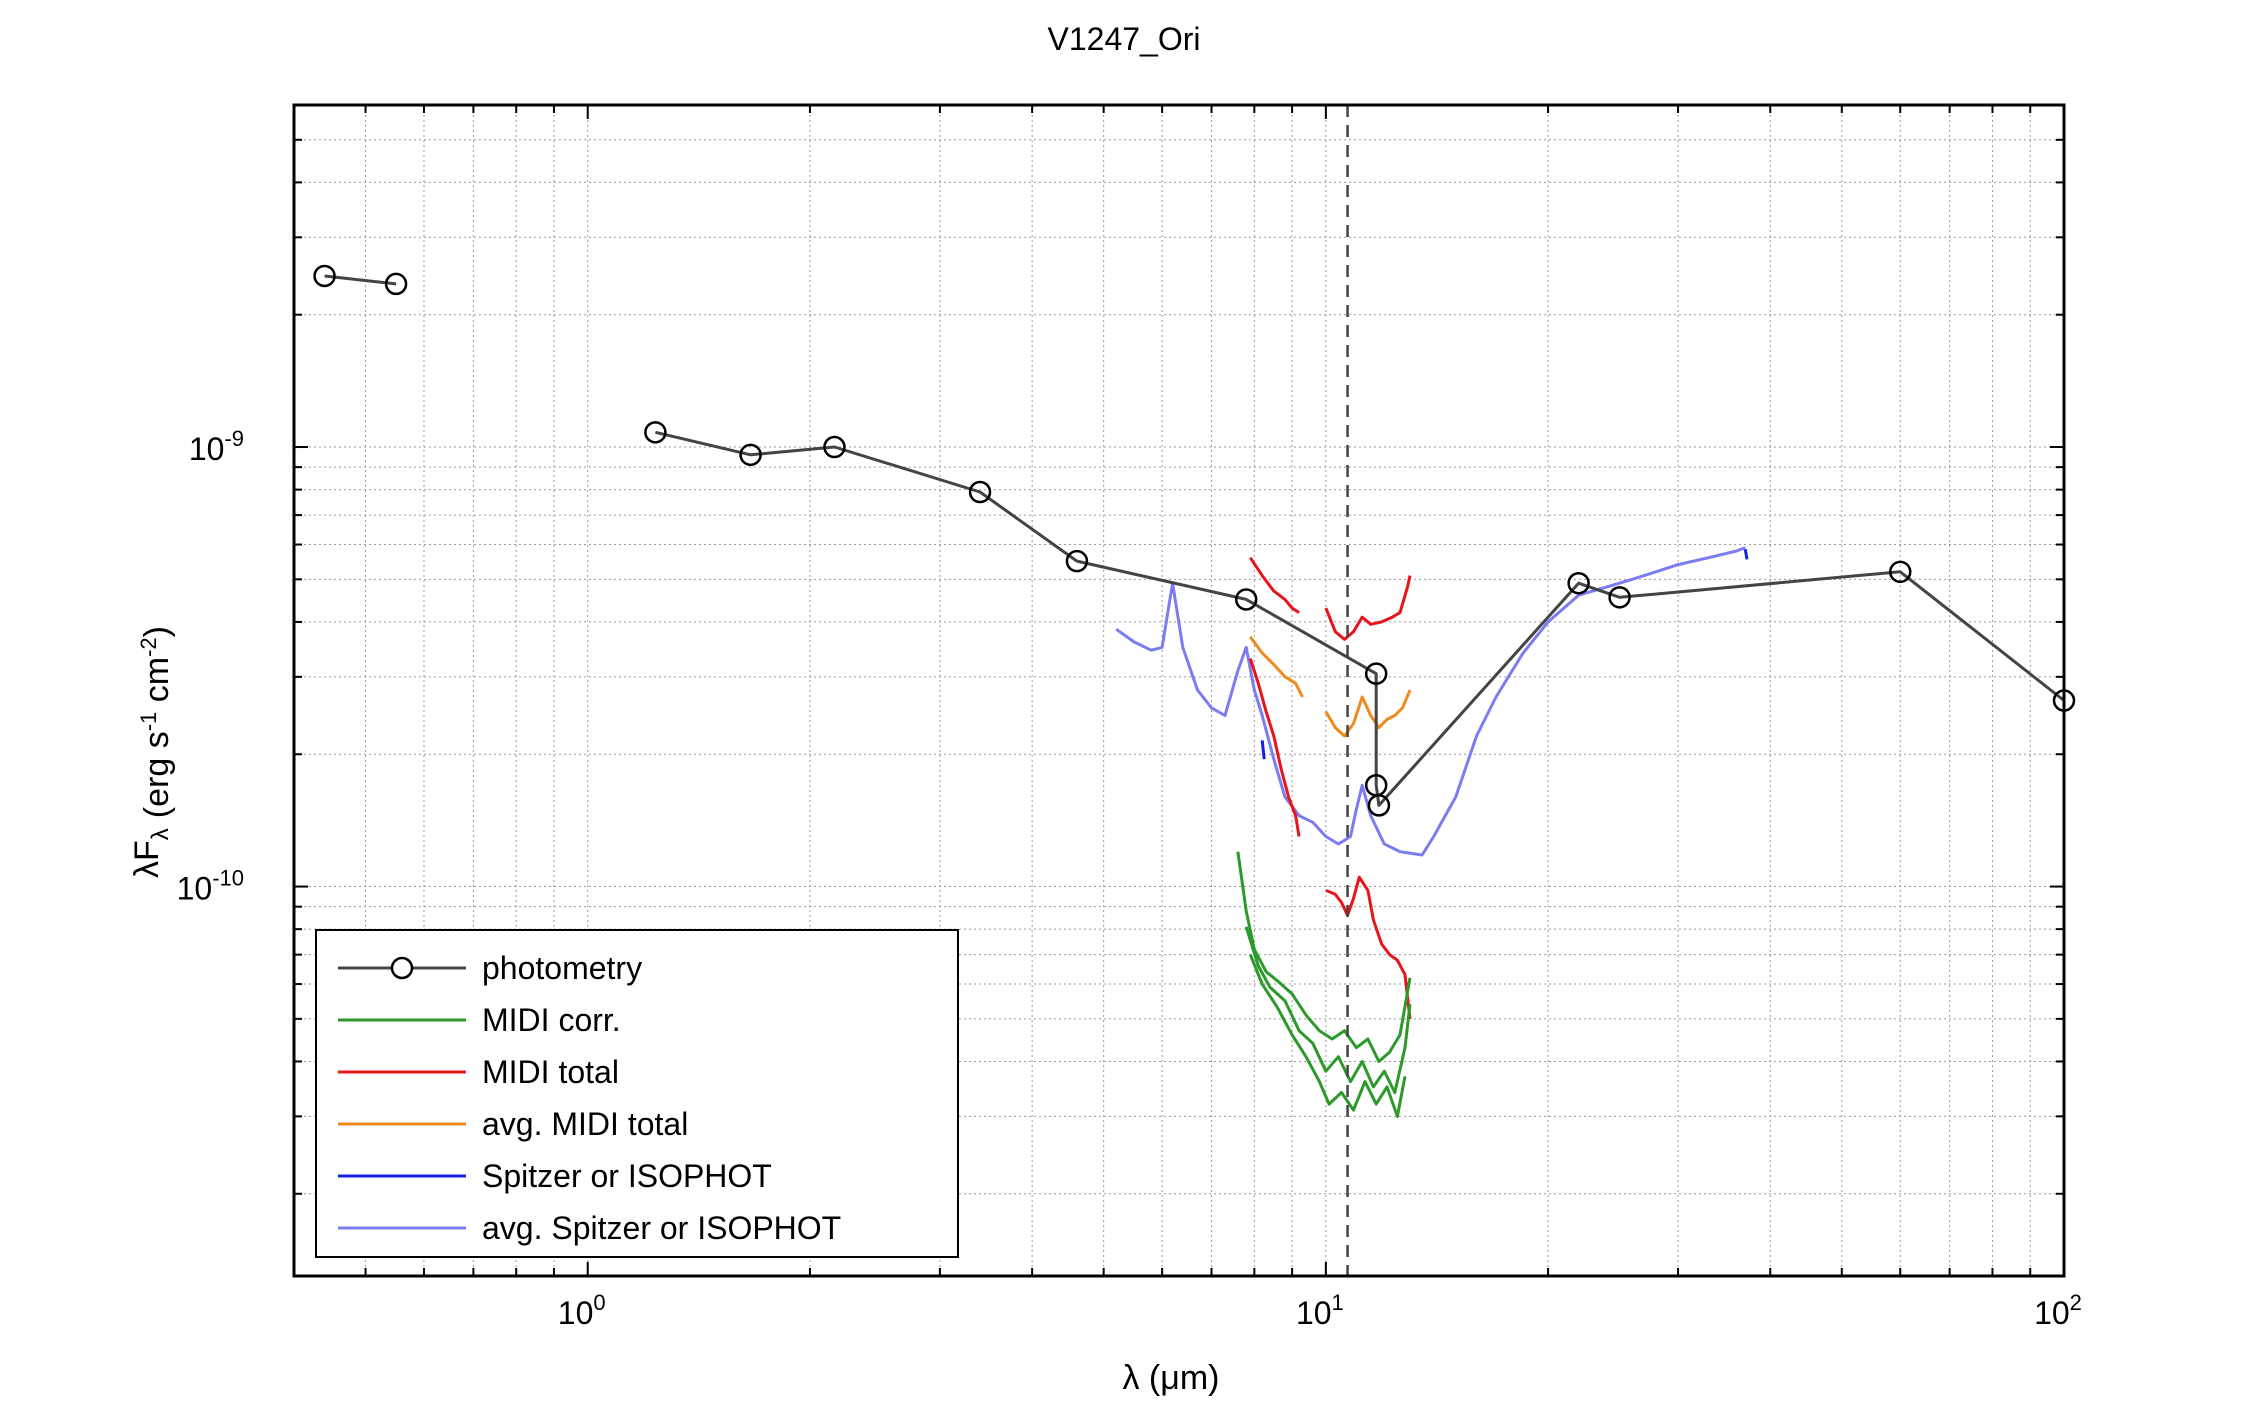 This screenshot has width=2248, height=1419. What do you see at coordinates (562, 968) in the screenshot?
I see `legend-label: photometry` at bounding box center [562, 968].